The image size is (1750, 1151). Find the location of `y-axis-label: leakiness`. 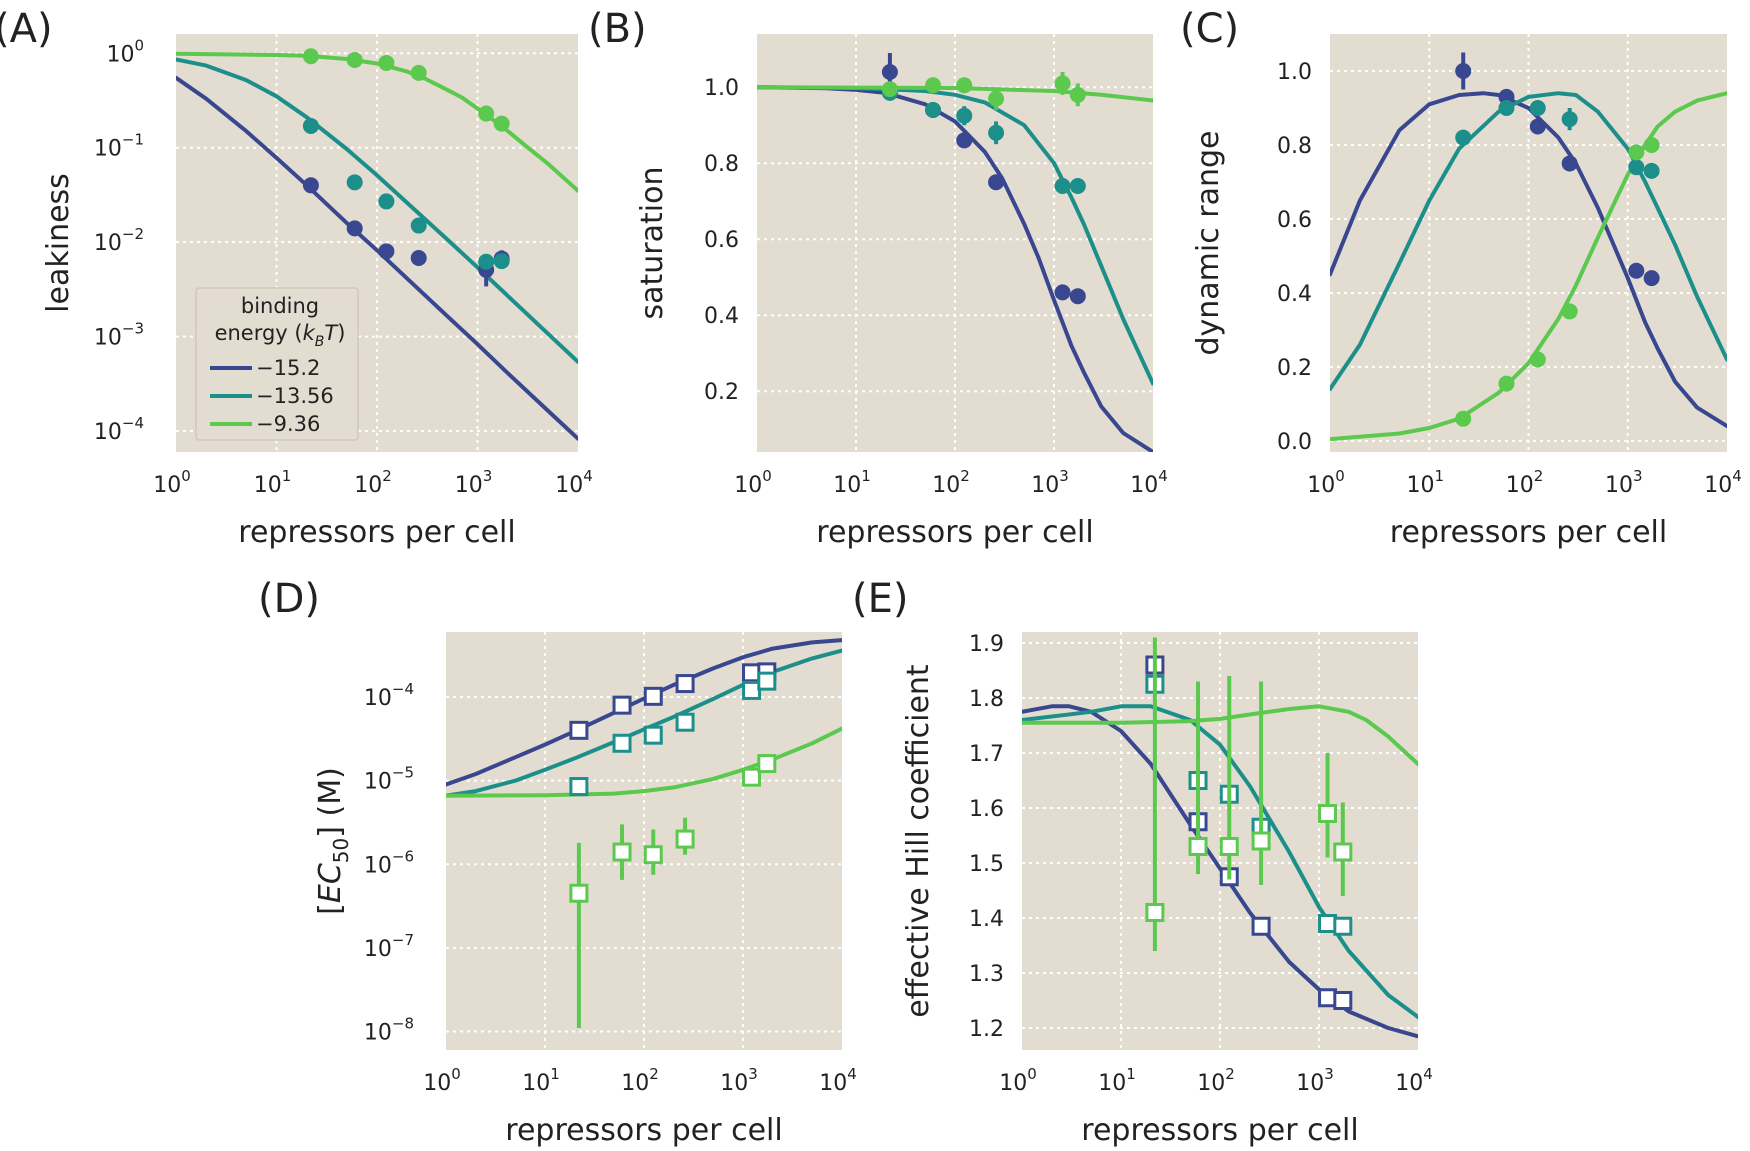

y-axis-label: leakiness is located at coordinates (58, 243).